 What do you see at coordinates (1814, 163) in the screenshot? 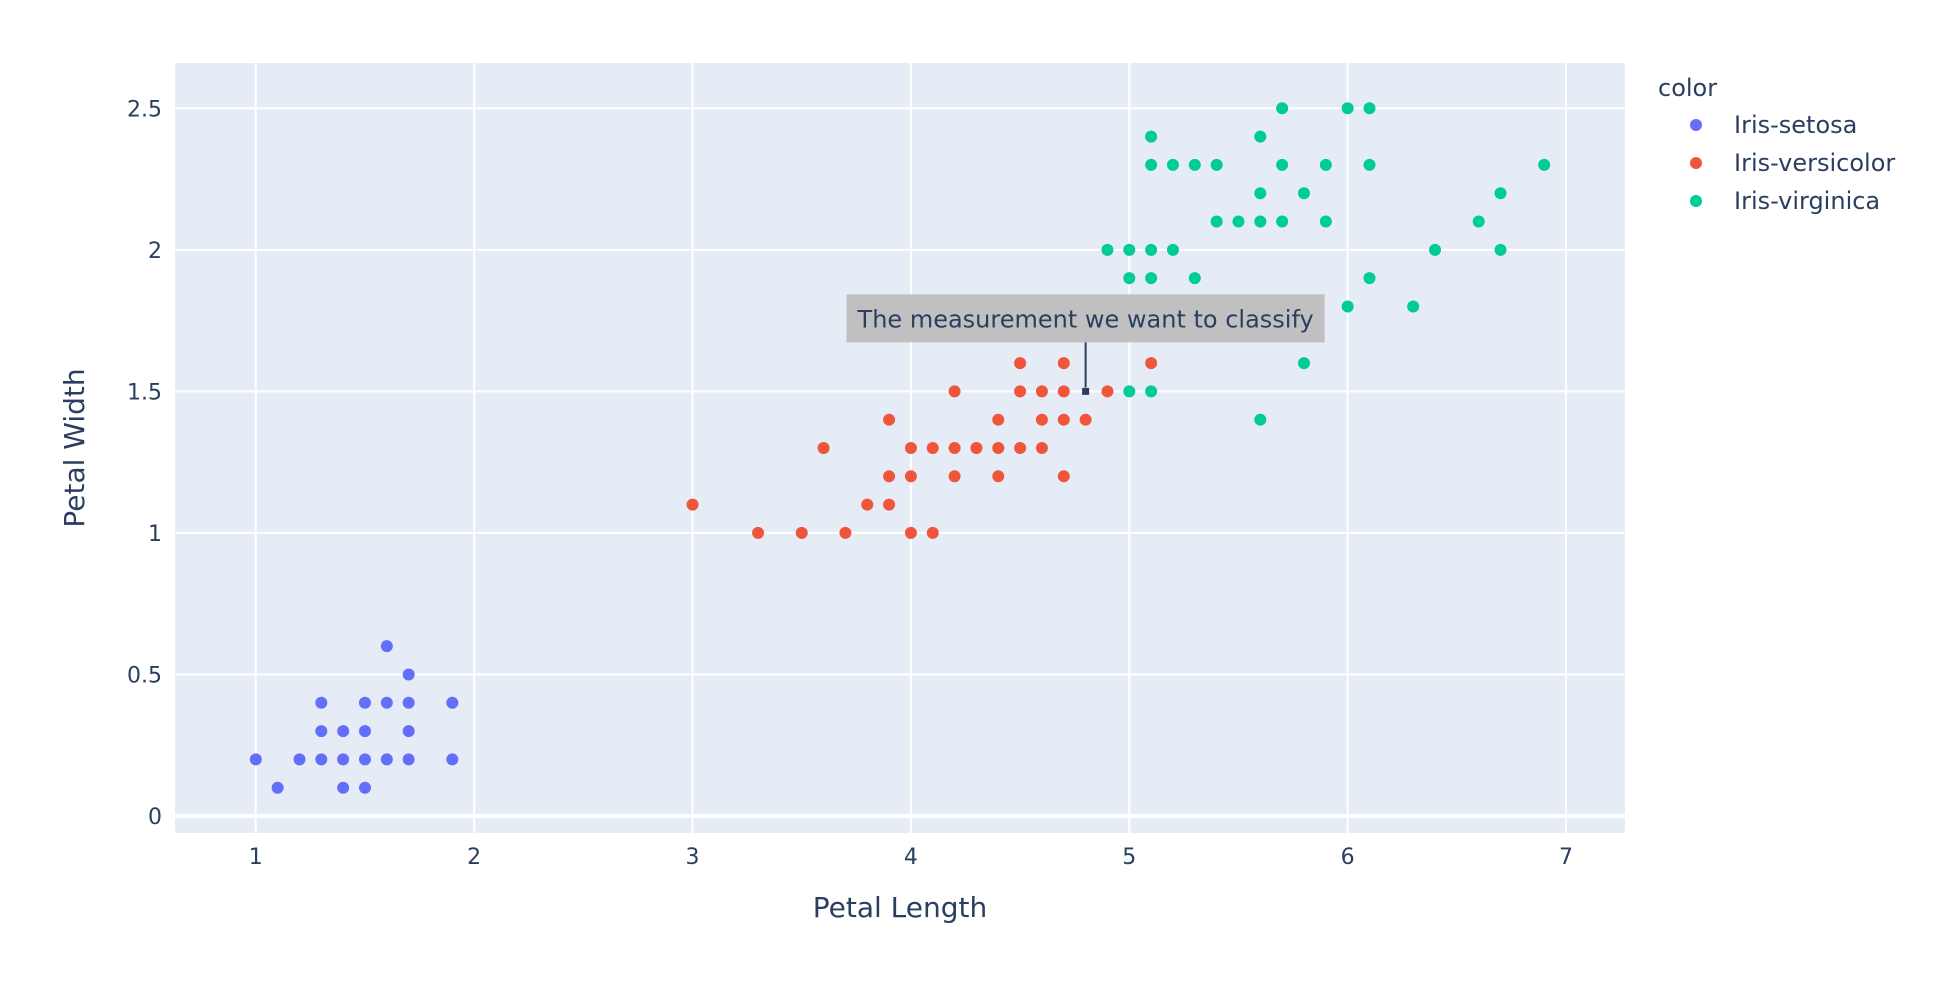
I see `legend-label: Iris-versicolor` at bounding box center [1814, 163].